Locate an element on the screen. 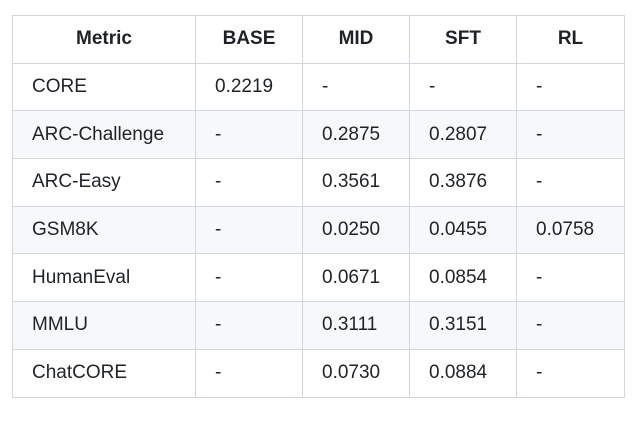 Image resolution: width=640 pixels, height=421 pixels. table-row: ChatCORE -0.0730 0.0884- is located at coordinates (318, 373).